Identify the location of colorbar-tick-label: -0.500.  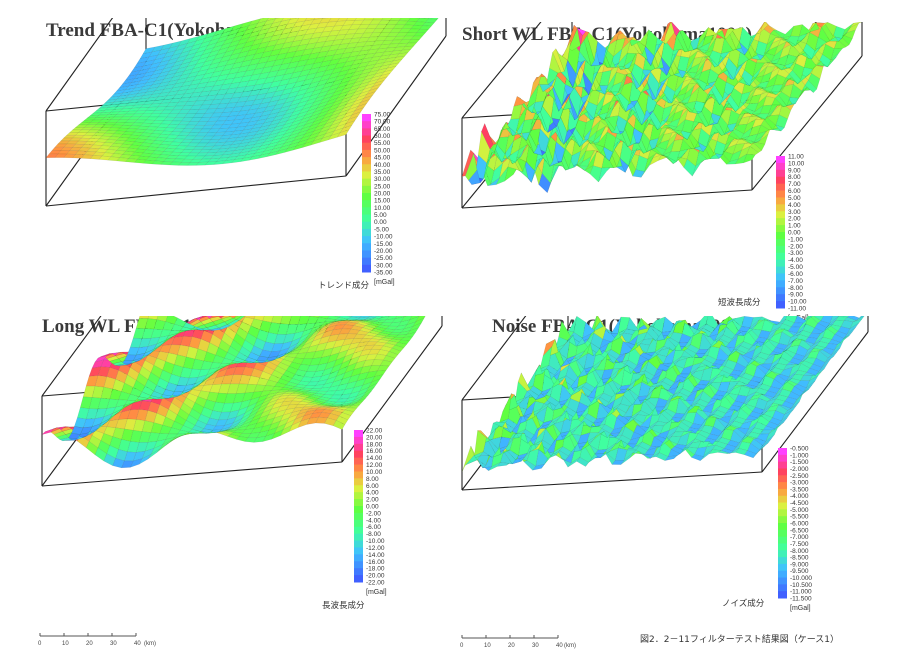
(799, 449).